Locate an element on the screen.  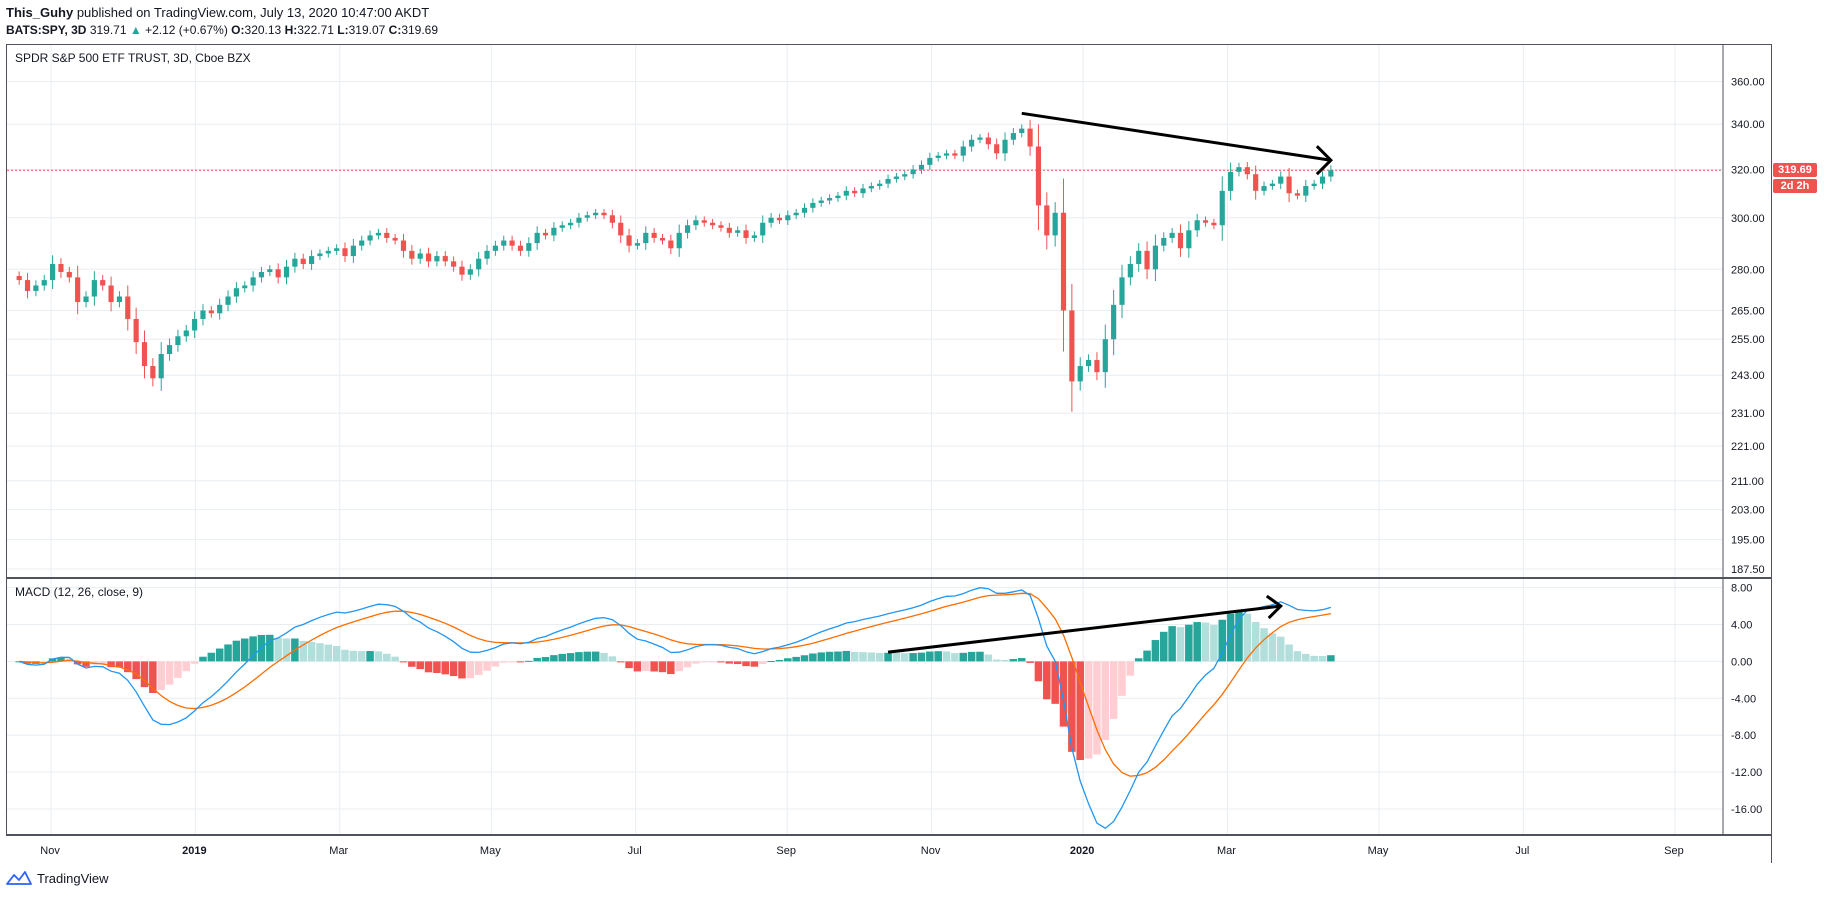
last-value: 319.71 is located at coordinates (108, 30).